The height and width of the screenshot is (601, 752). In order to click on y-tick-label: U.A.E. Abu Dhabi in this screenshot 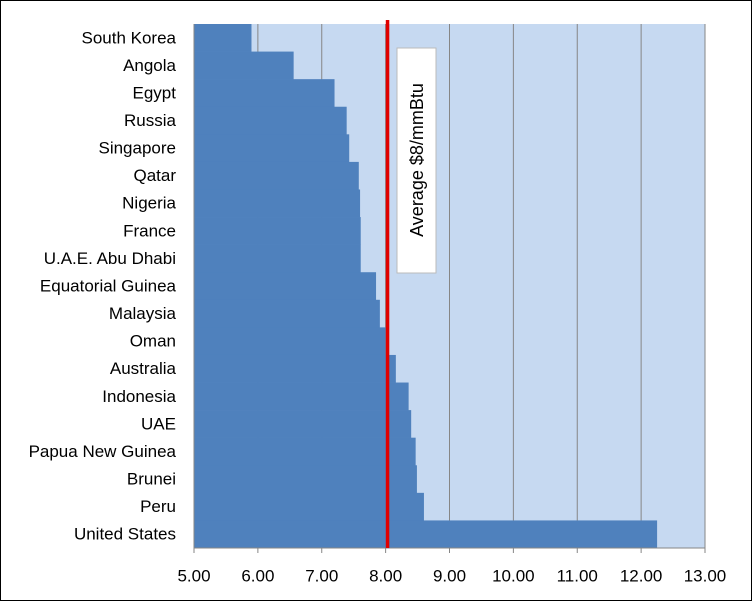, I will do `click(110, 258)`.